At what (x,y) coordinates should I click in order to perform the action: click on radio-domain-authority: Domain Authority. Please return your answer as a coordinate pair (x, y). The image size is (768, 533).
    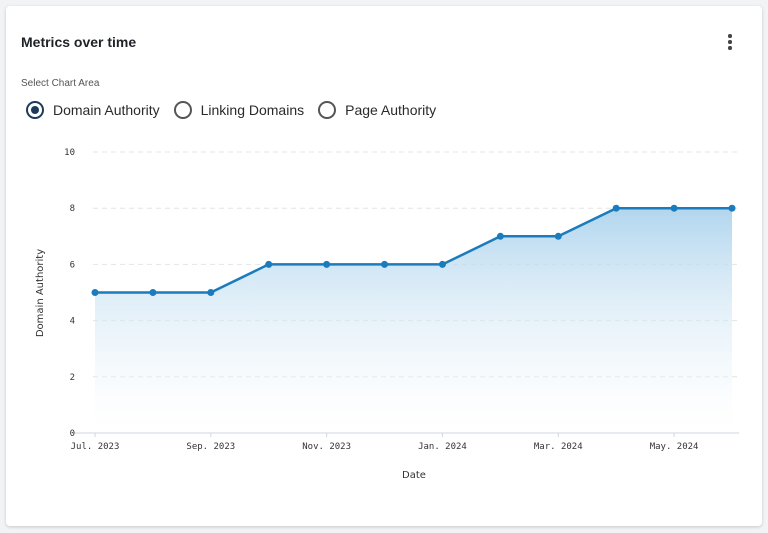
    Looking at the image, I should click on (93, 110).